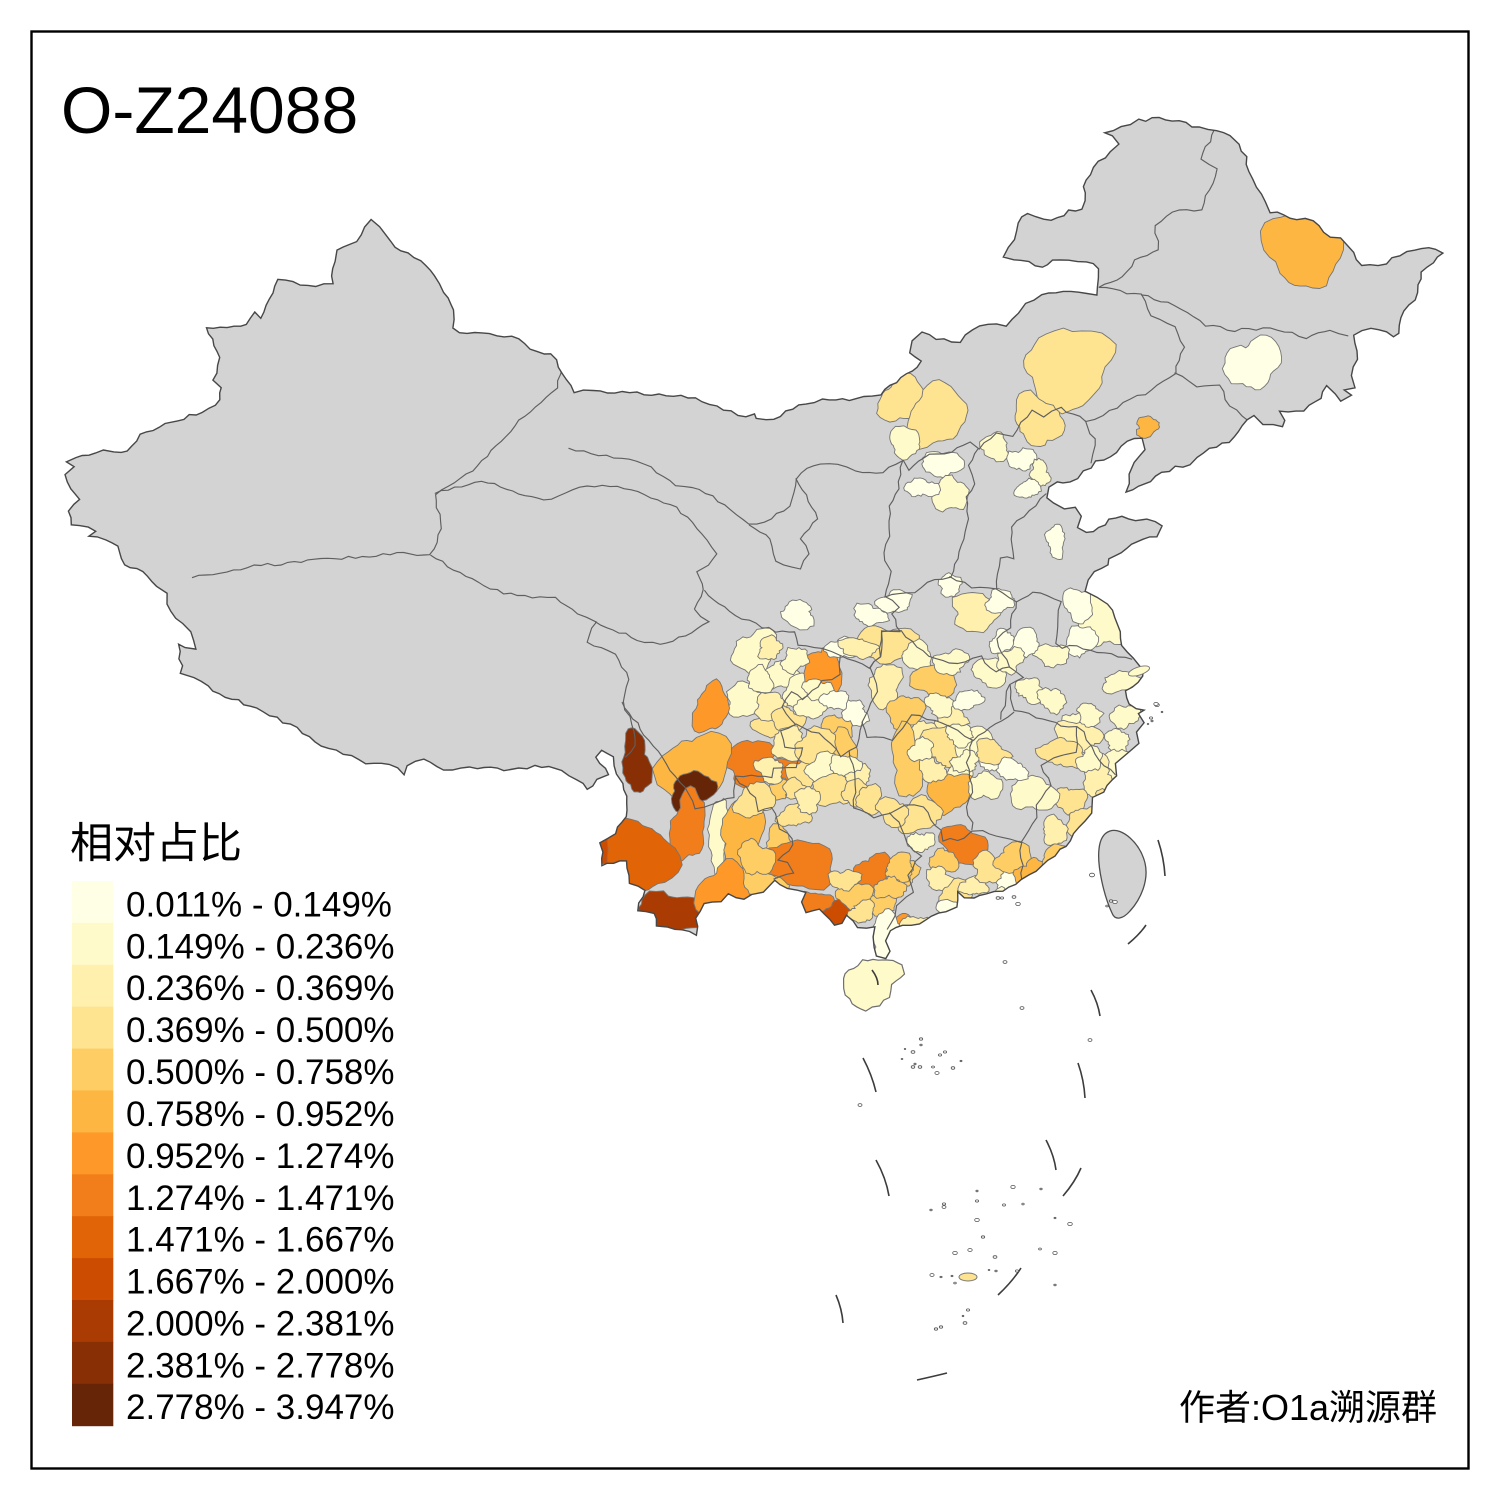  Describe the element at coordinates (259, 905) in the screenshot. I see `svg-text: 0.011% - 0.149%` at that location.